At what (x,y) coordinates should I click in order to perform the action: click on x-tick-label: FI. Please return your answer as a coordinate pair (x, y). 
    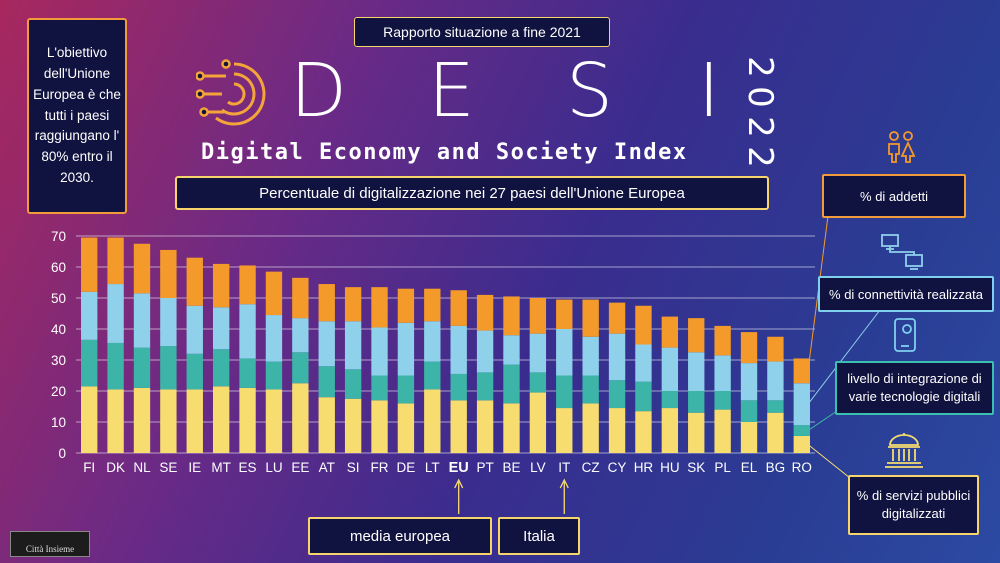
    Looking at the image, I should click on (89, 467).